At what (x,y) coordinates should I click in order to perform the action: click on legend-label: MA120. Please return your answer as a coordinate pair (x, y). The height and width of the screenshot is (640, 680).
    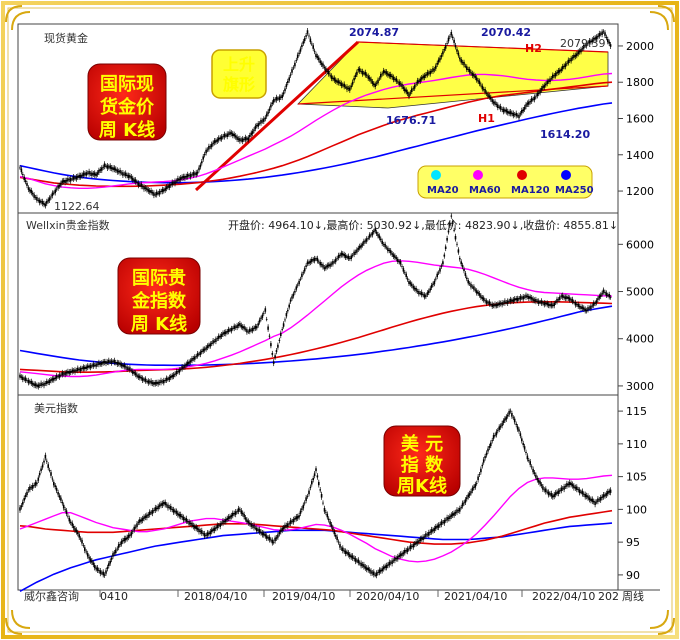
    Looking at the image, I should click on (530, 190).